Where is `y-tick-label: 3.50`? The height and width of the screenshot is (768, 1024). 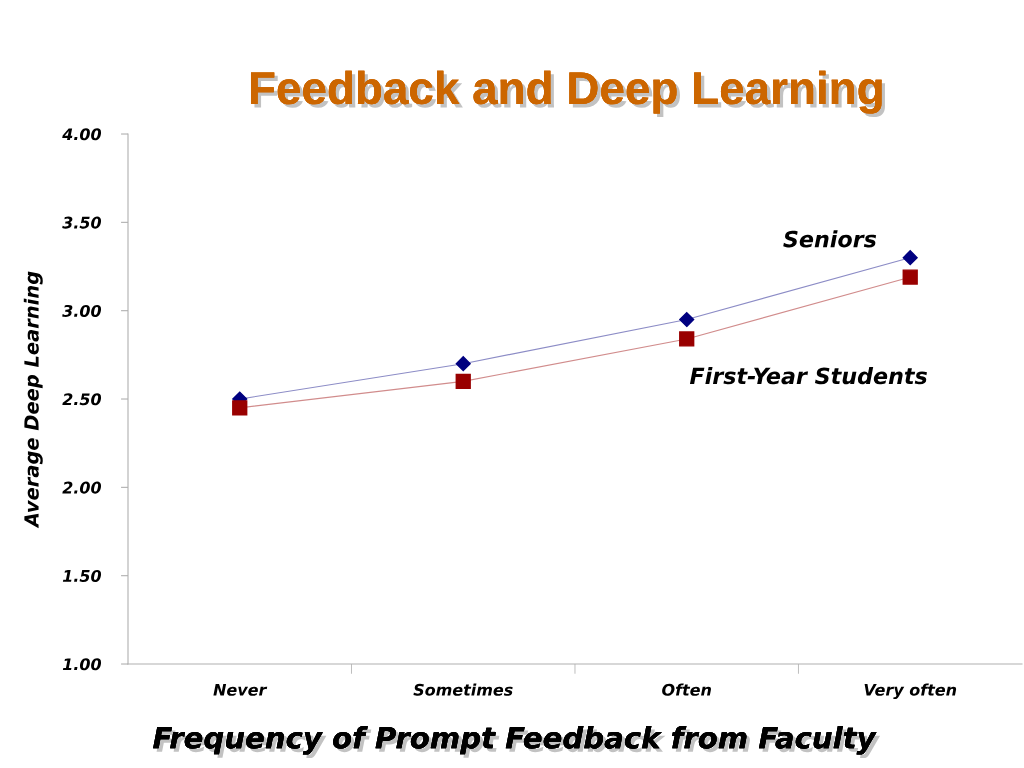
y-tick-label: 3.50 is located at coordinates (82, 222).